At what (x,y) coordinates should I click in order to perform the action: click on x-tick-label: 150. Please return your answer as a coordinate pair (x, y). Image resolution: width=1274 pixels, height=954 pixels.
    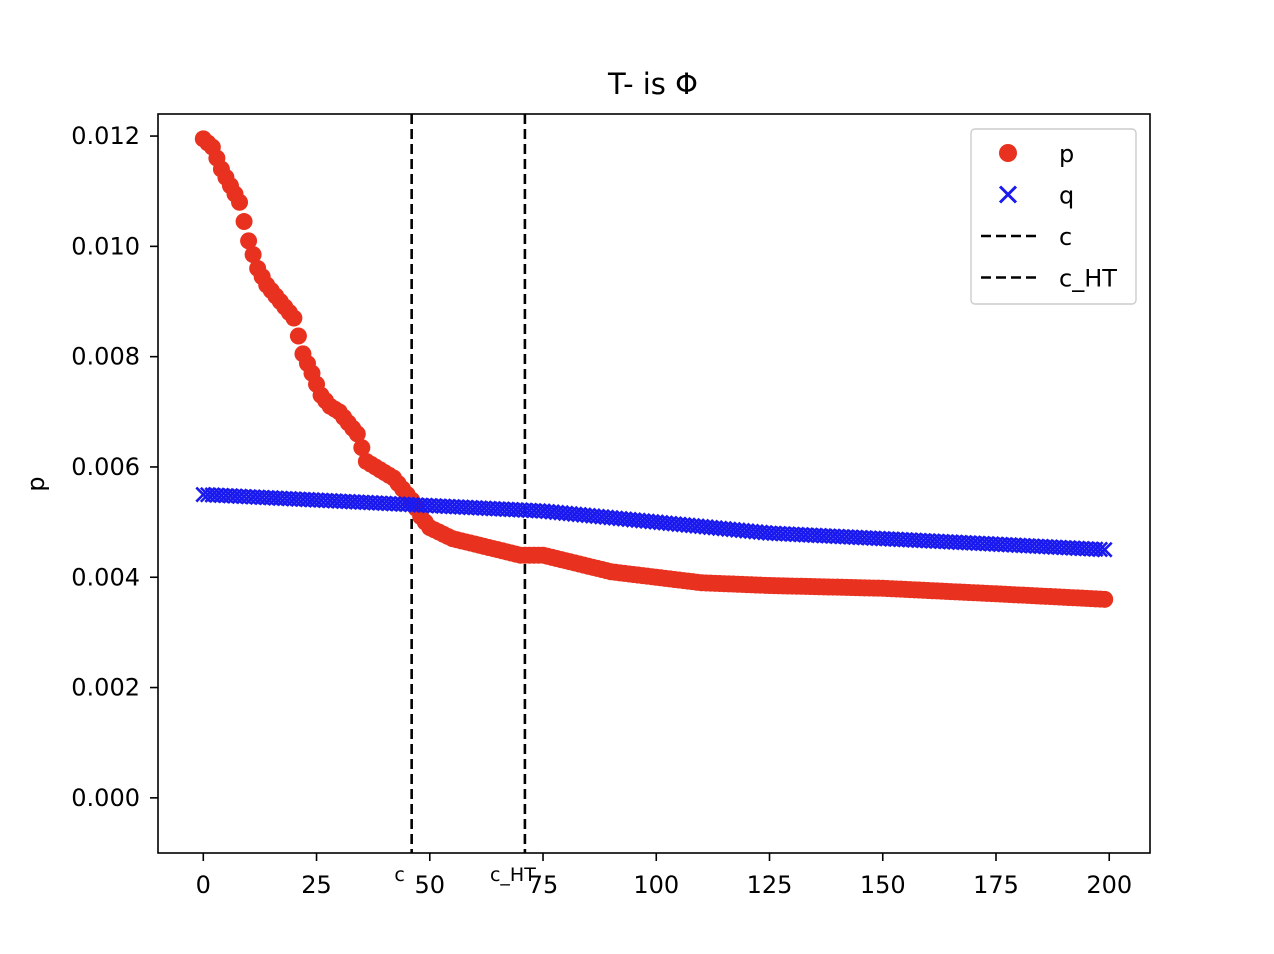
    Looking at the image, I should click on (883, 885).